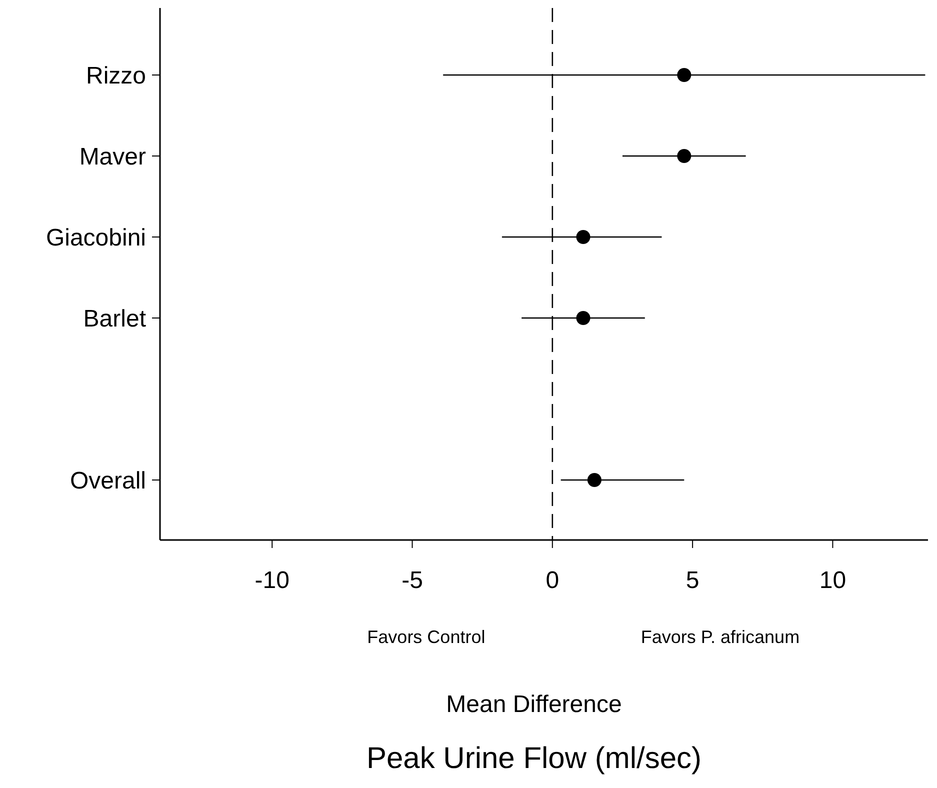  What do you see at coordinates (114, 318) in the screenshot?
I see `y-tick-label: Barlet` at bounding box center [114, 318].